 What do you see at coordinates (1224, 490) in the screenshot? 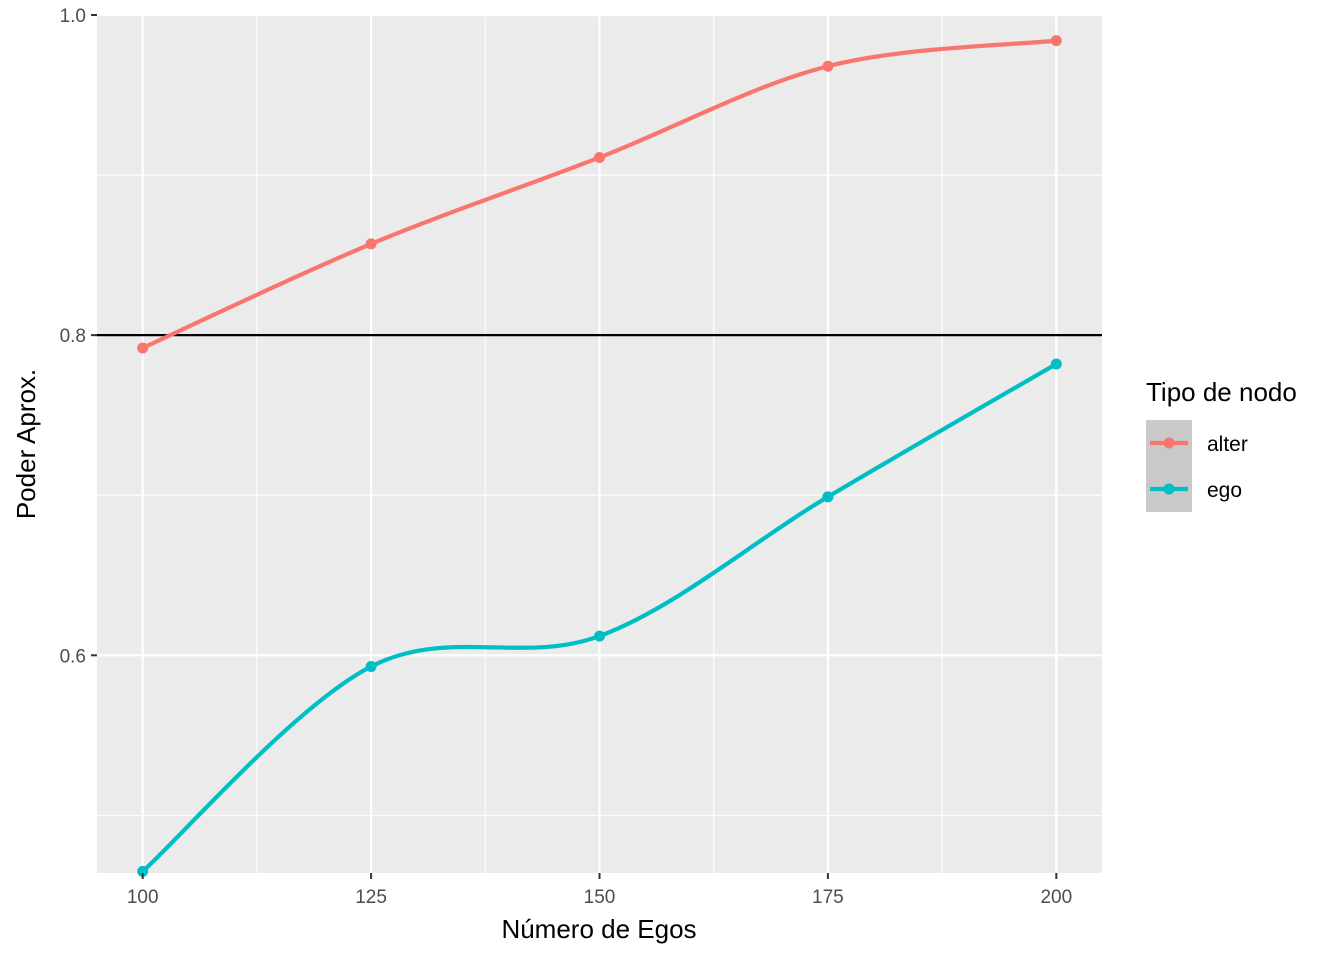
I see `legend-label-ego: ego` at bounding box center [1224, 490].